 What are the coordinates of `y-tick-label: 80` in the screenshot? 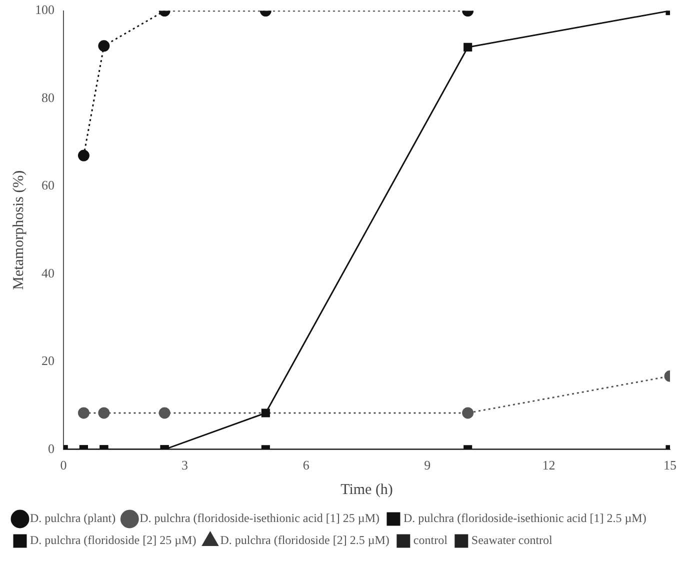 It's located at (48, 97).